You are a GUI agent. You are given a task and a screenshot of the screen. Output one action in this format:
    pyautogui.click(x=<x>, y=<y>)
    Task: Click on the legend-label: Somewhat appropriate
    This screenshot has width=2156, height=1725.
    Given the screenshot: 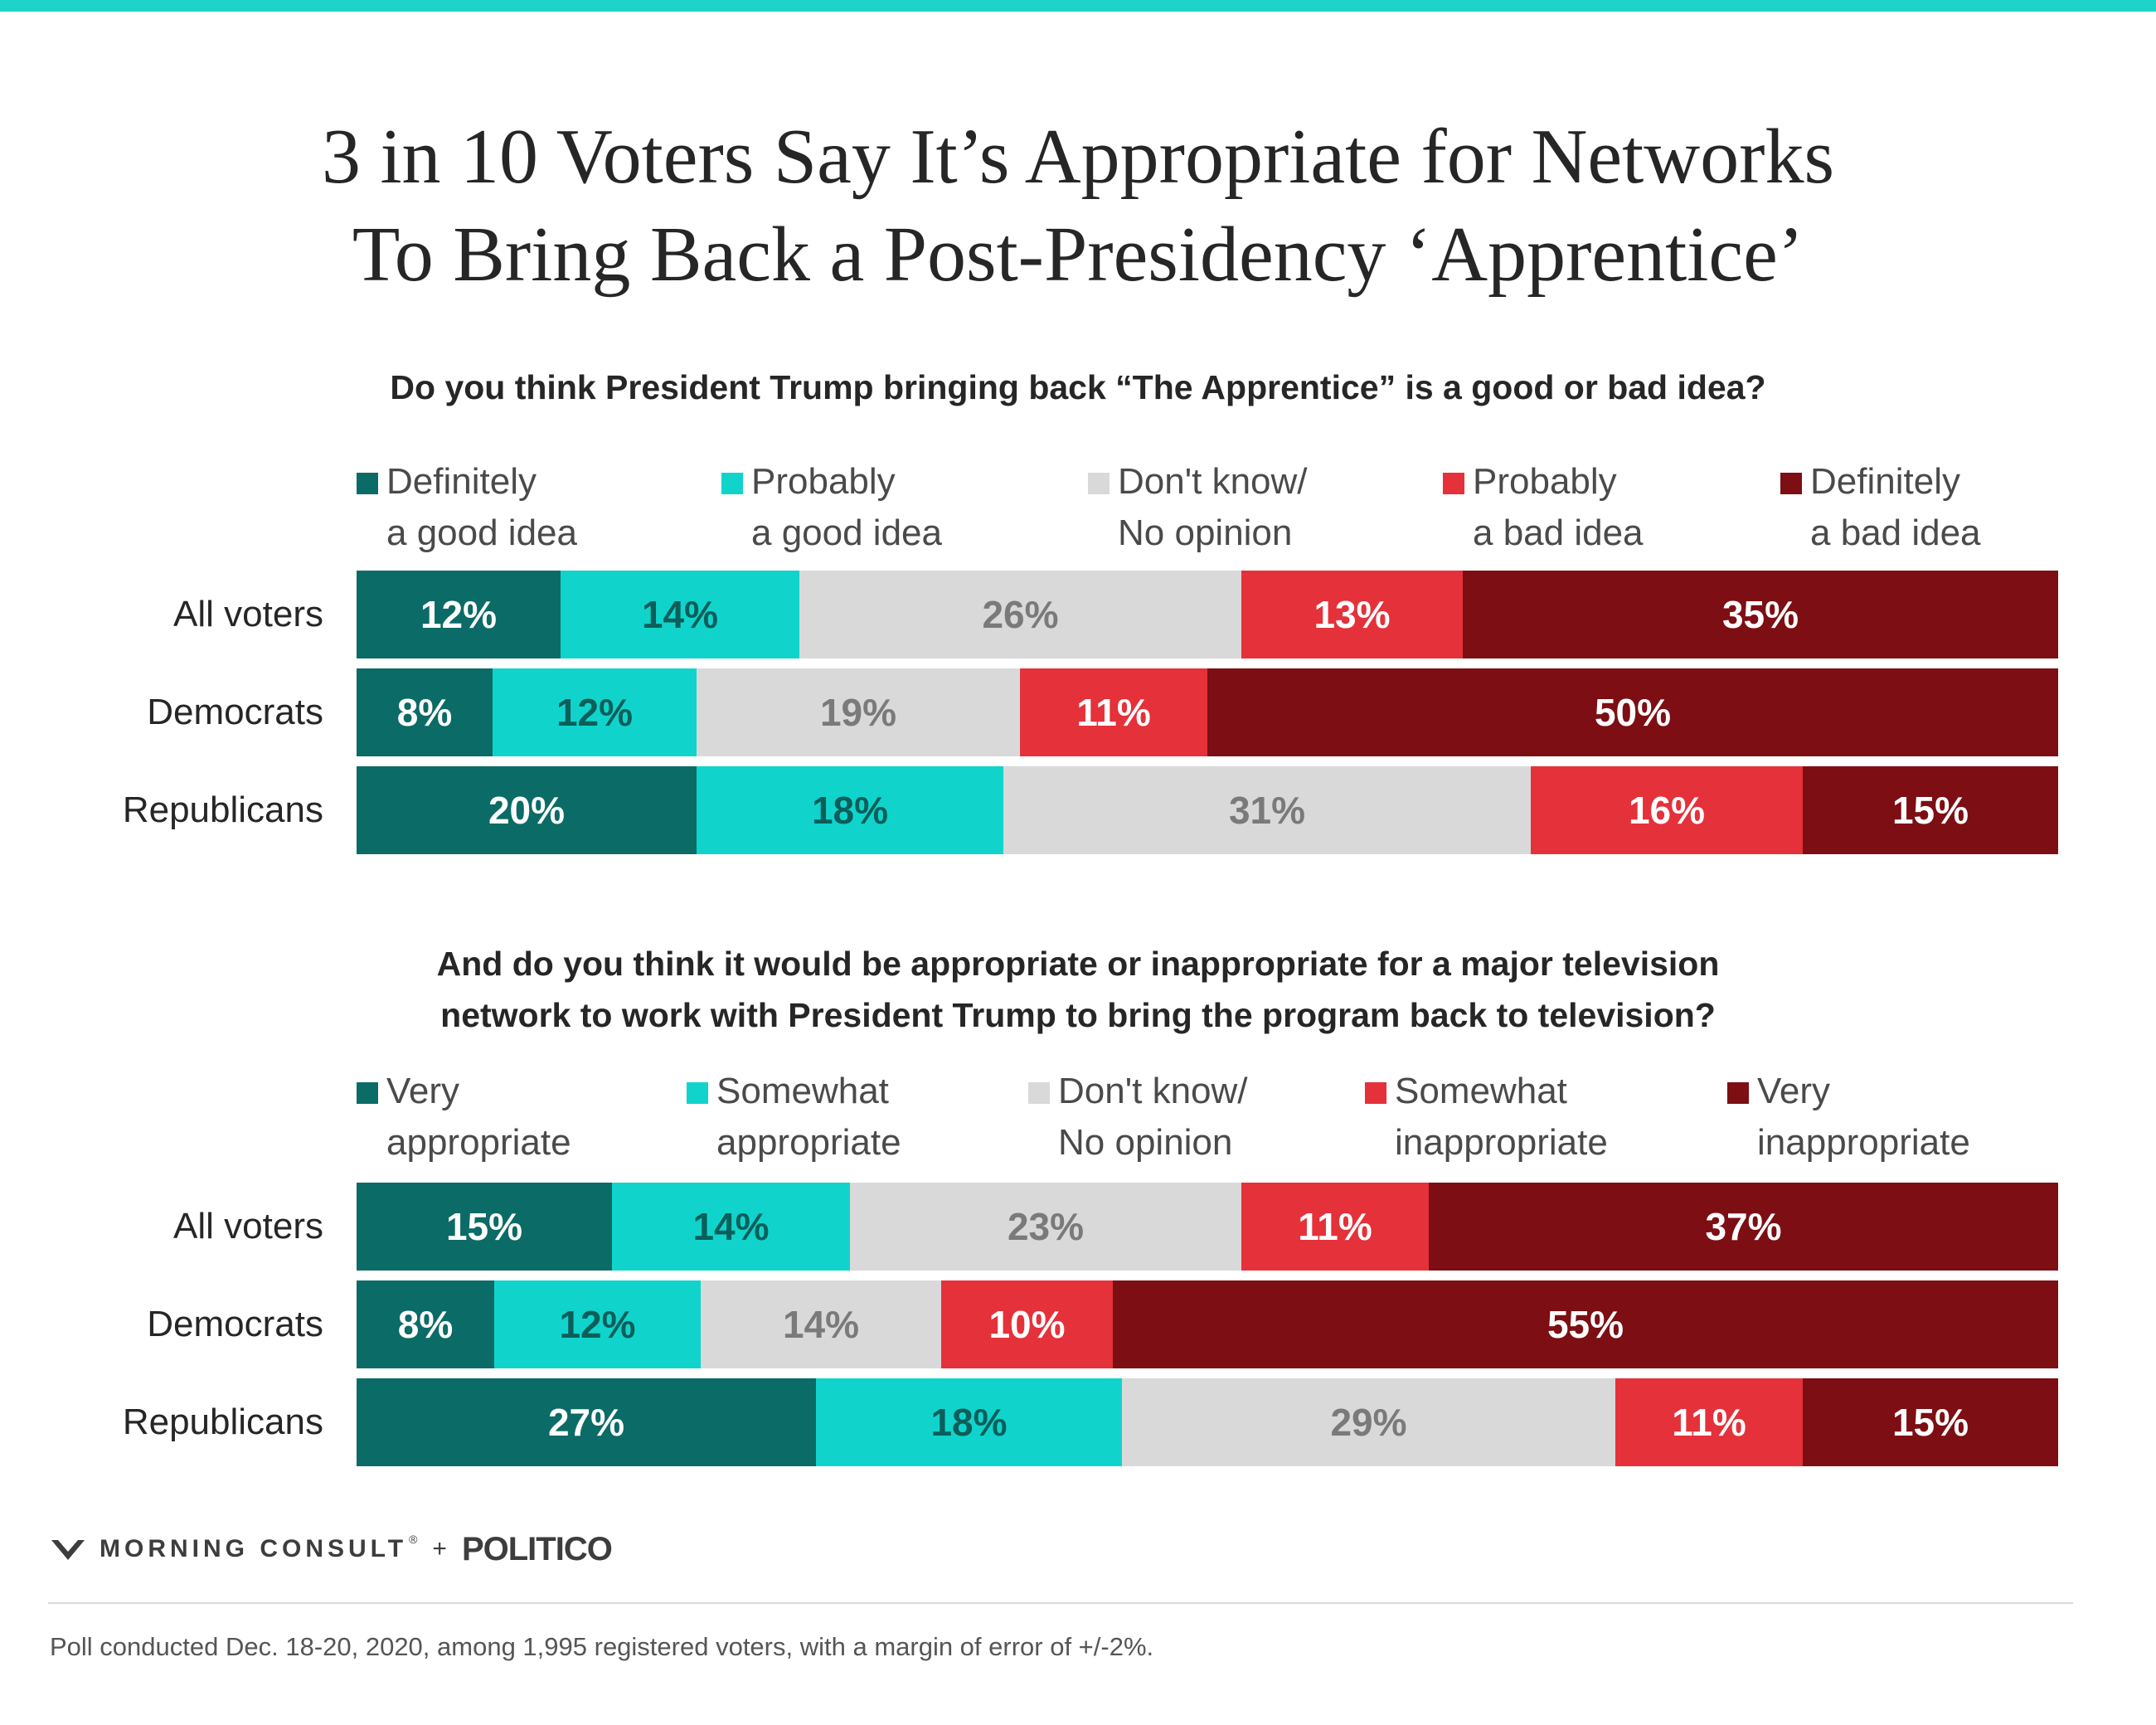 What is the action you would take?
    pyautogui.click(x=808, y=1117)
    